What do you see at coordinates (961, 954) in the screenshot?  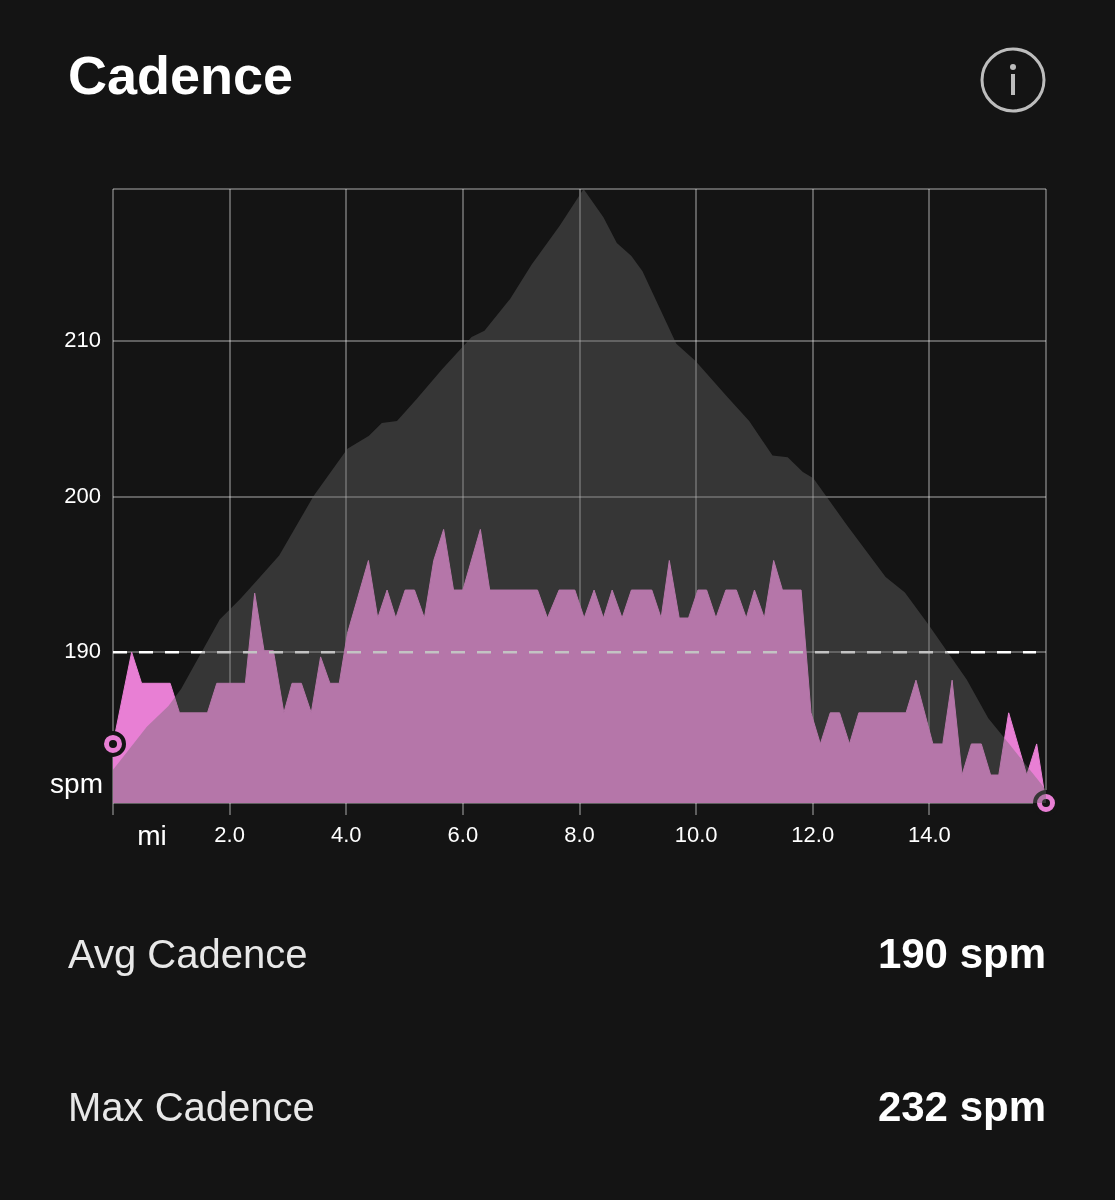 I see `text: 190 spm` at bounding box center [961, 954].